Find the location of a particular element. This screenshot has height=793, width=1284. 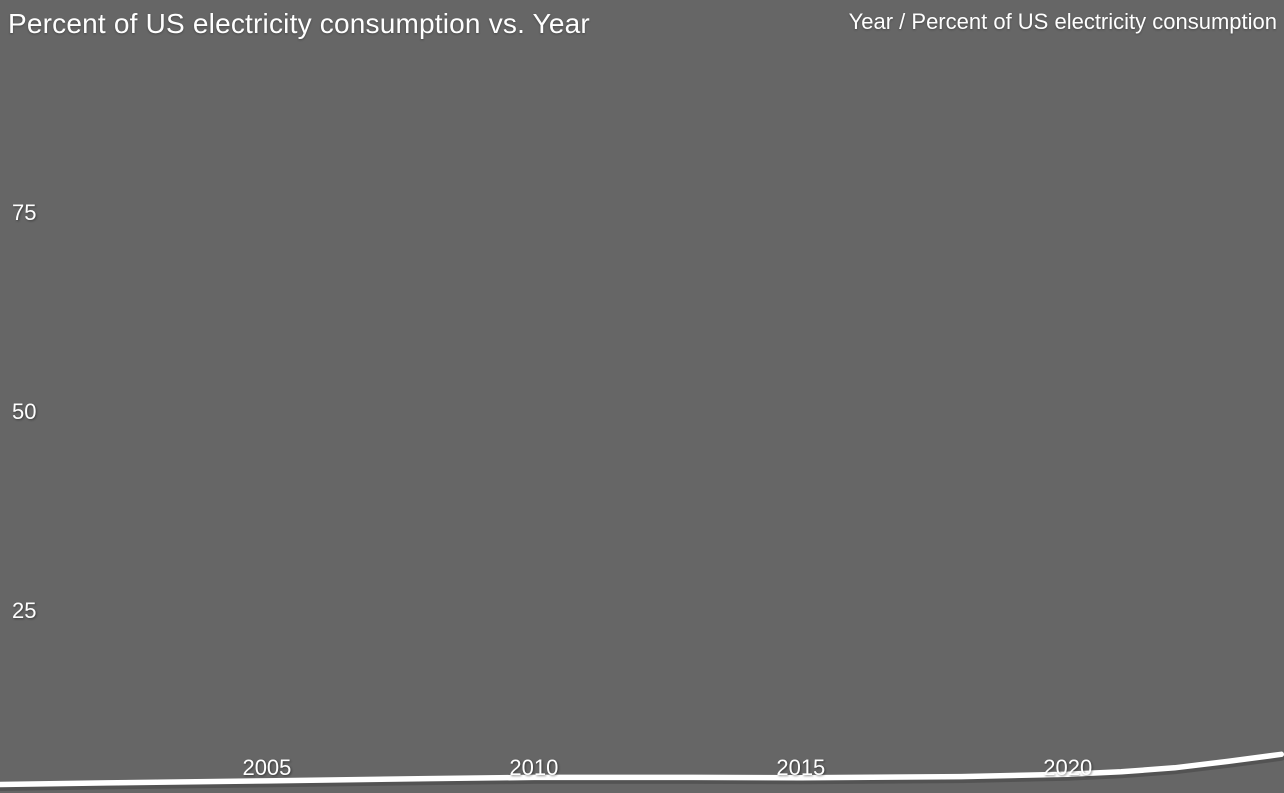

line-series is located at coordinates (642, 769).